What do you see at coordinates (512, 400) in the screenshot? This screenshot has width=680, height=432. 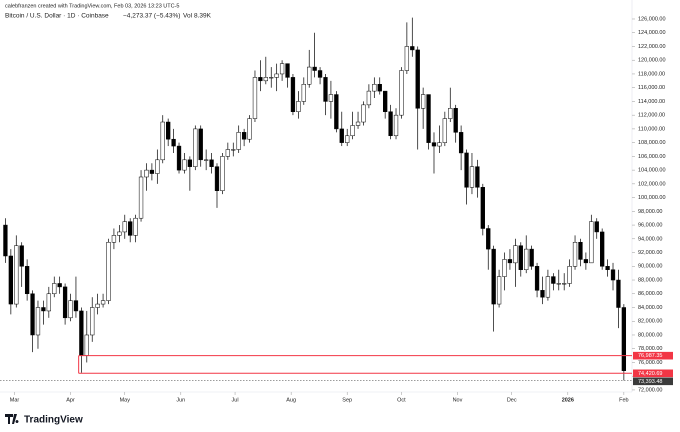 I see `x-tick-label: Dec` at bounding box center [512, 400].